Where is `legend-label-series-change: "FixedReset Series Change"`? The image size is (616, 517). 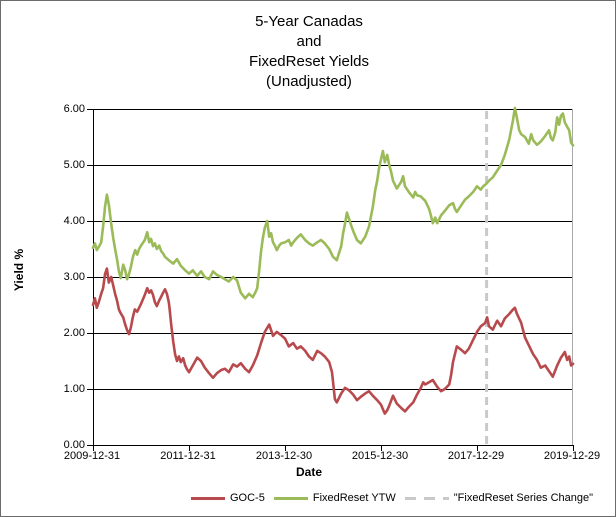 legend-label-series-change: "FixedReset Series Change" is located at coordinates (523, 498).